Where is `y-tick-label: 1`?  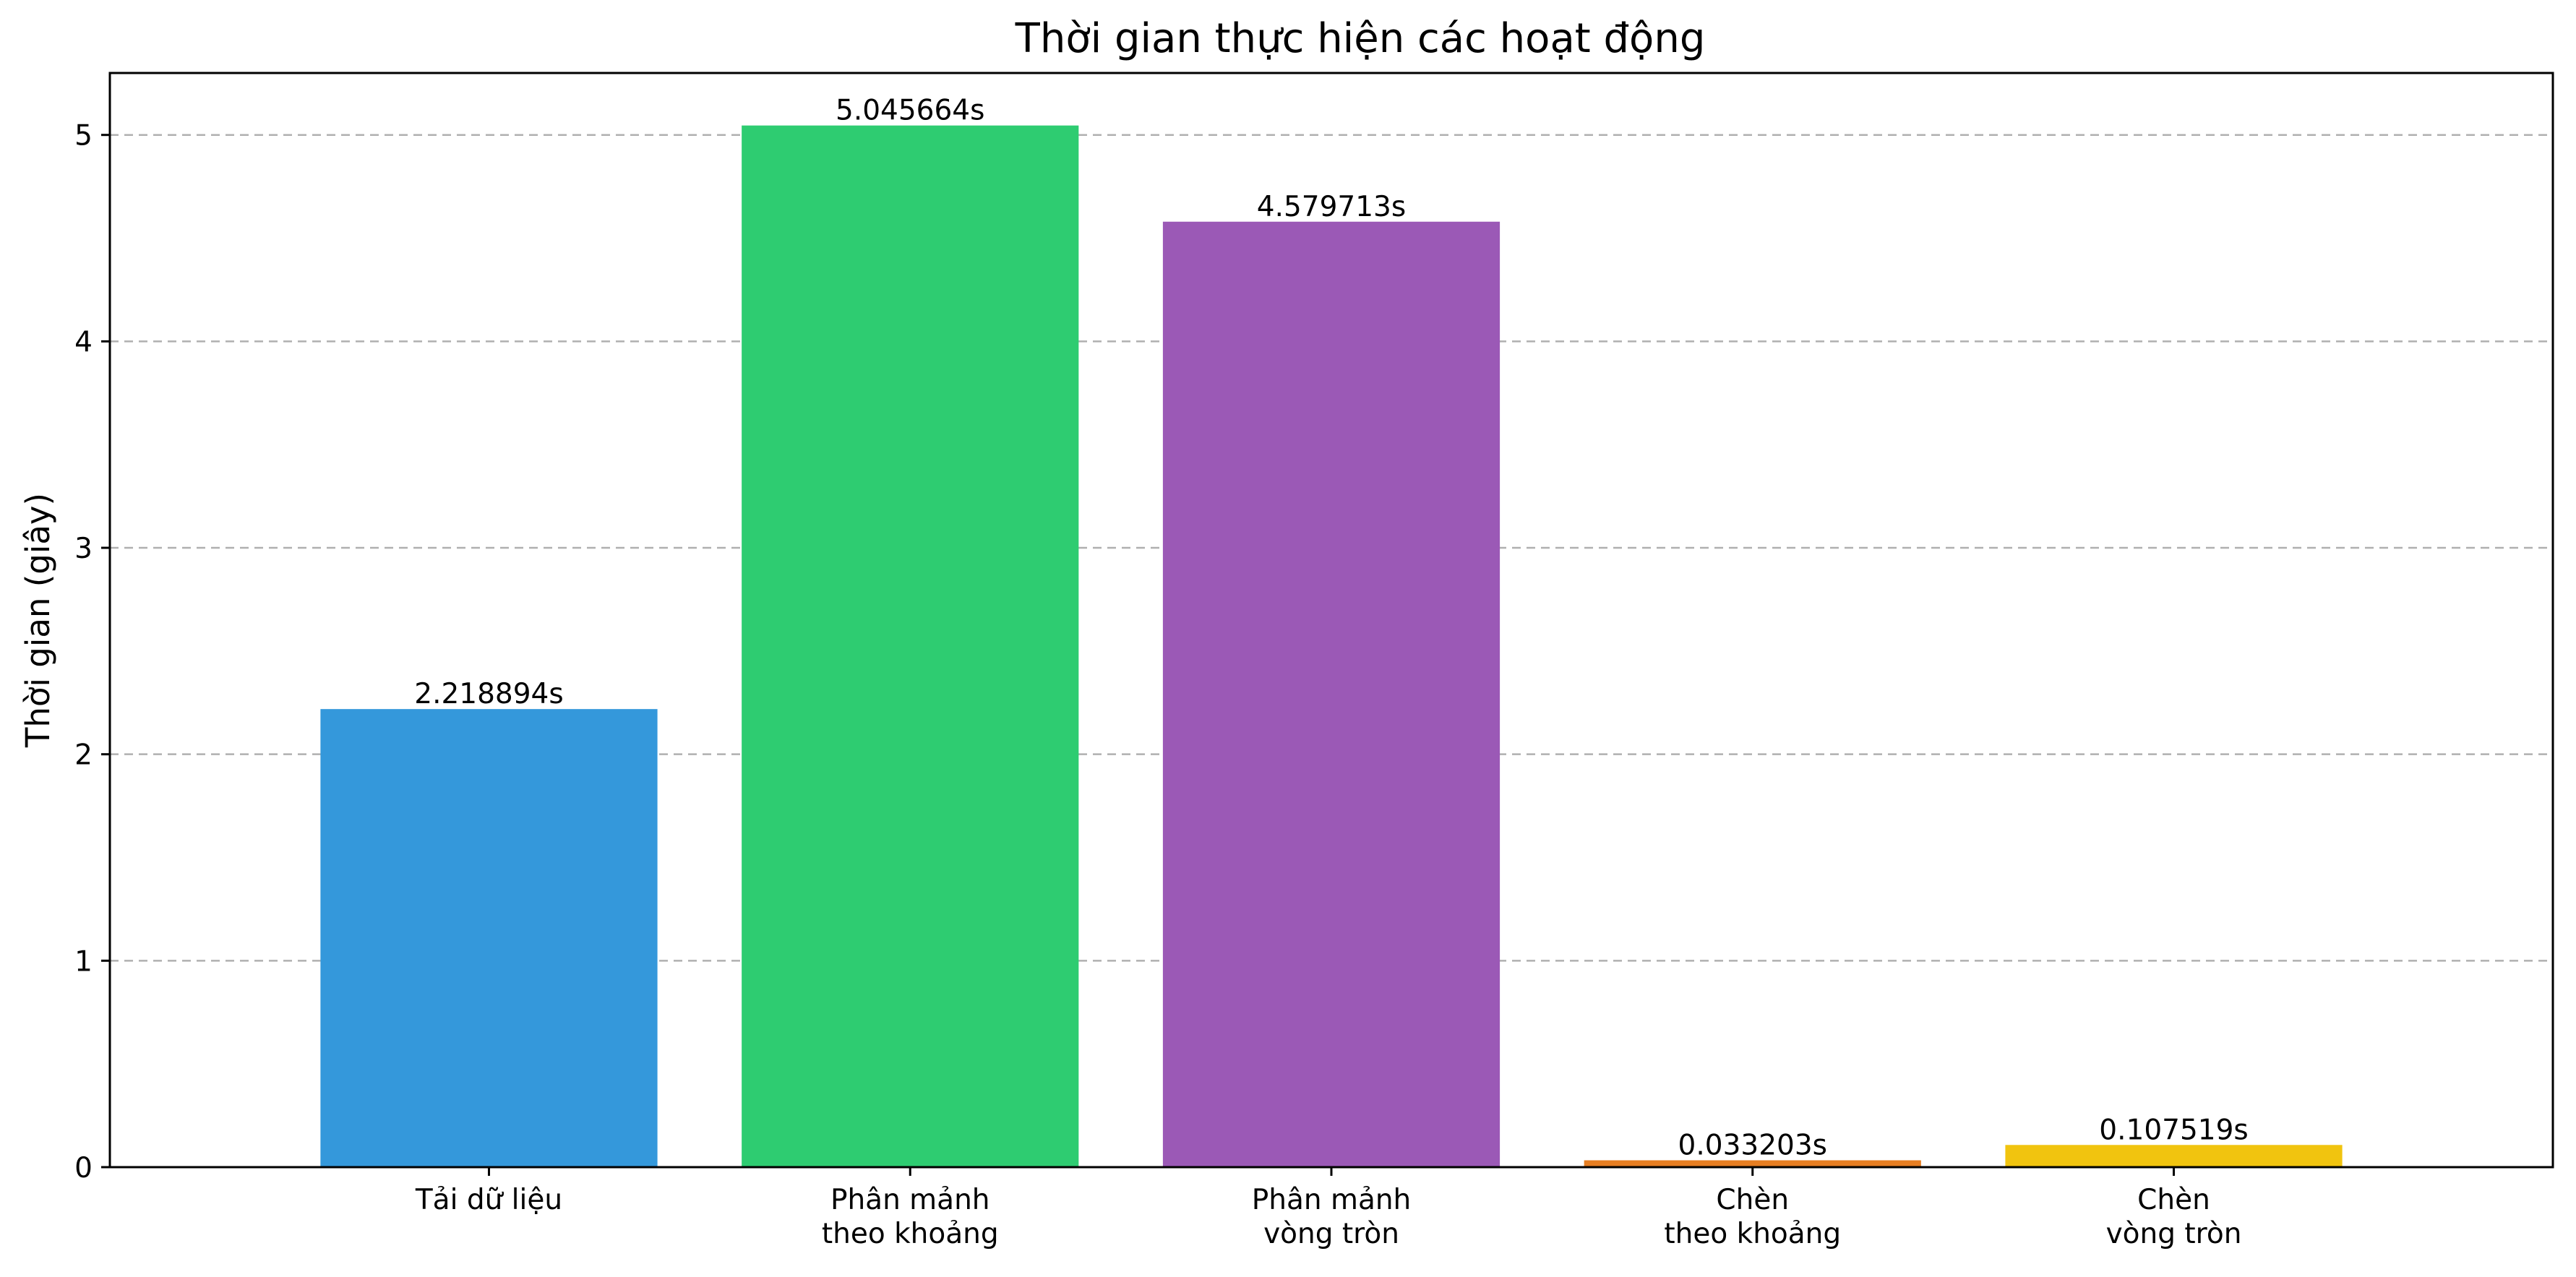
y-tick-label: 1 is located at coordinates (83, 961).